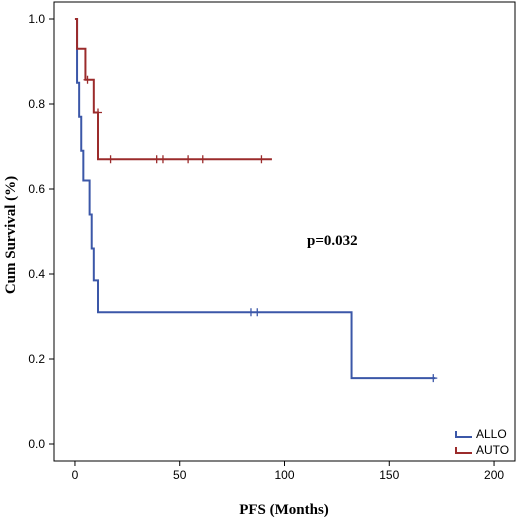 The height and width of the screenshot is (524, 520). What do you see at coordinates (494, 475) in the screenshot?
I see `x-tick-label: 200` at bounding box center [494, 475].